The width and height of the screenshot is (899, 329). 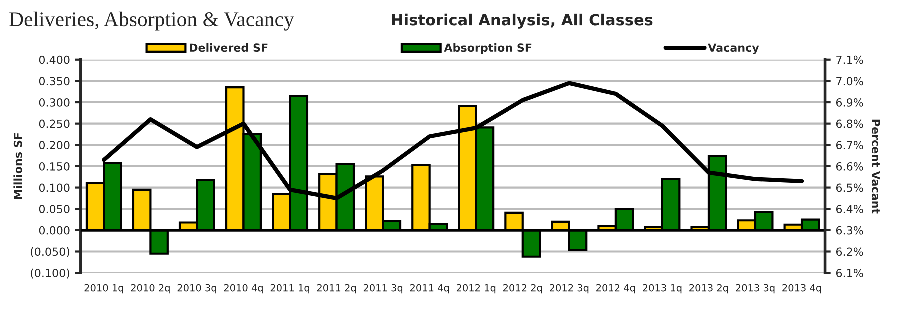 What do you see at coordinates (54, 81) in the screenshot?
I see `y-tick-label: 0.350` at bounding box center [54, 81].